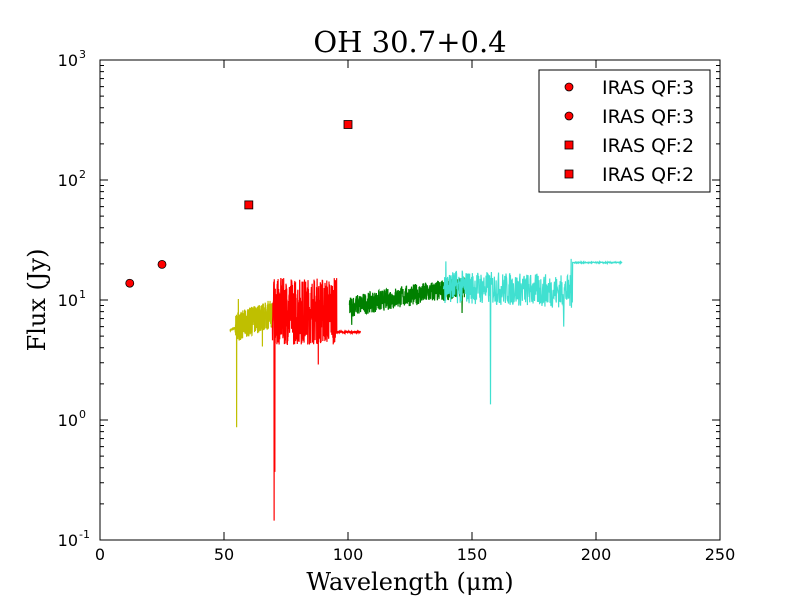  I want to click on y-tick-exponent: 0, so click(82, 414).